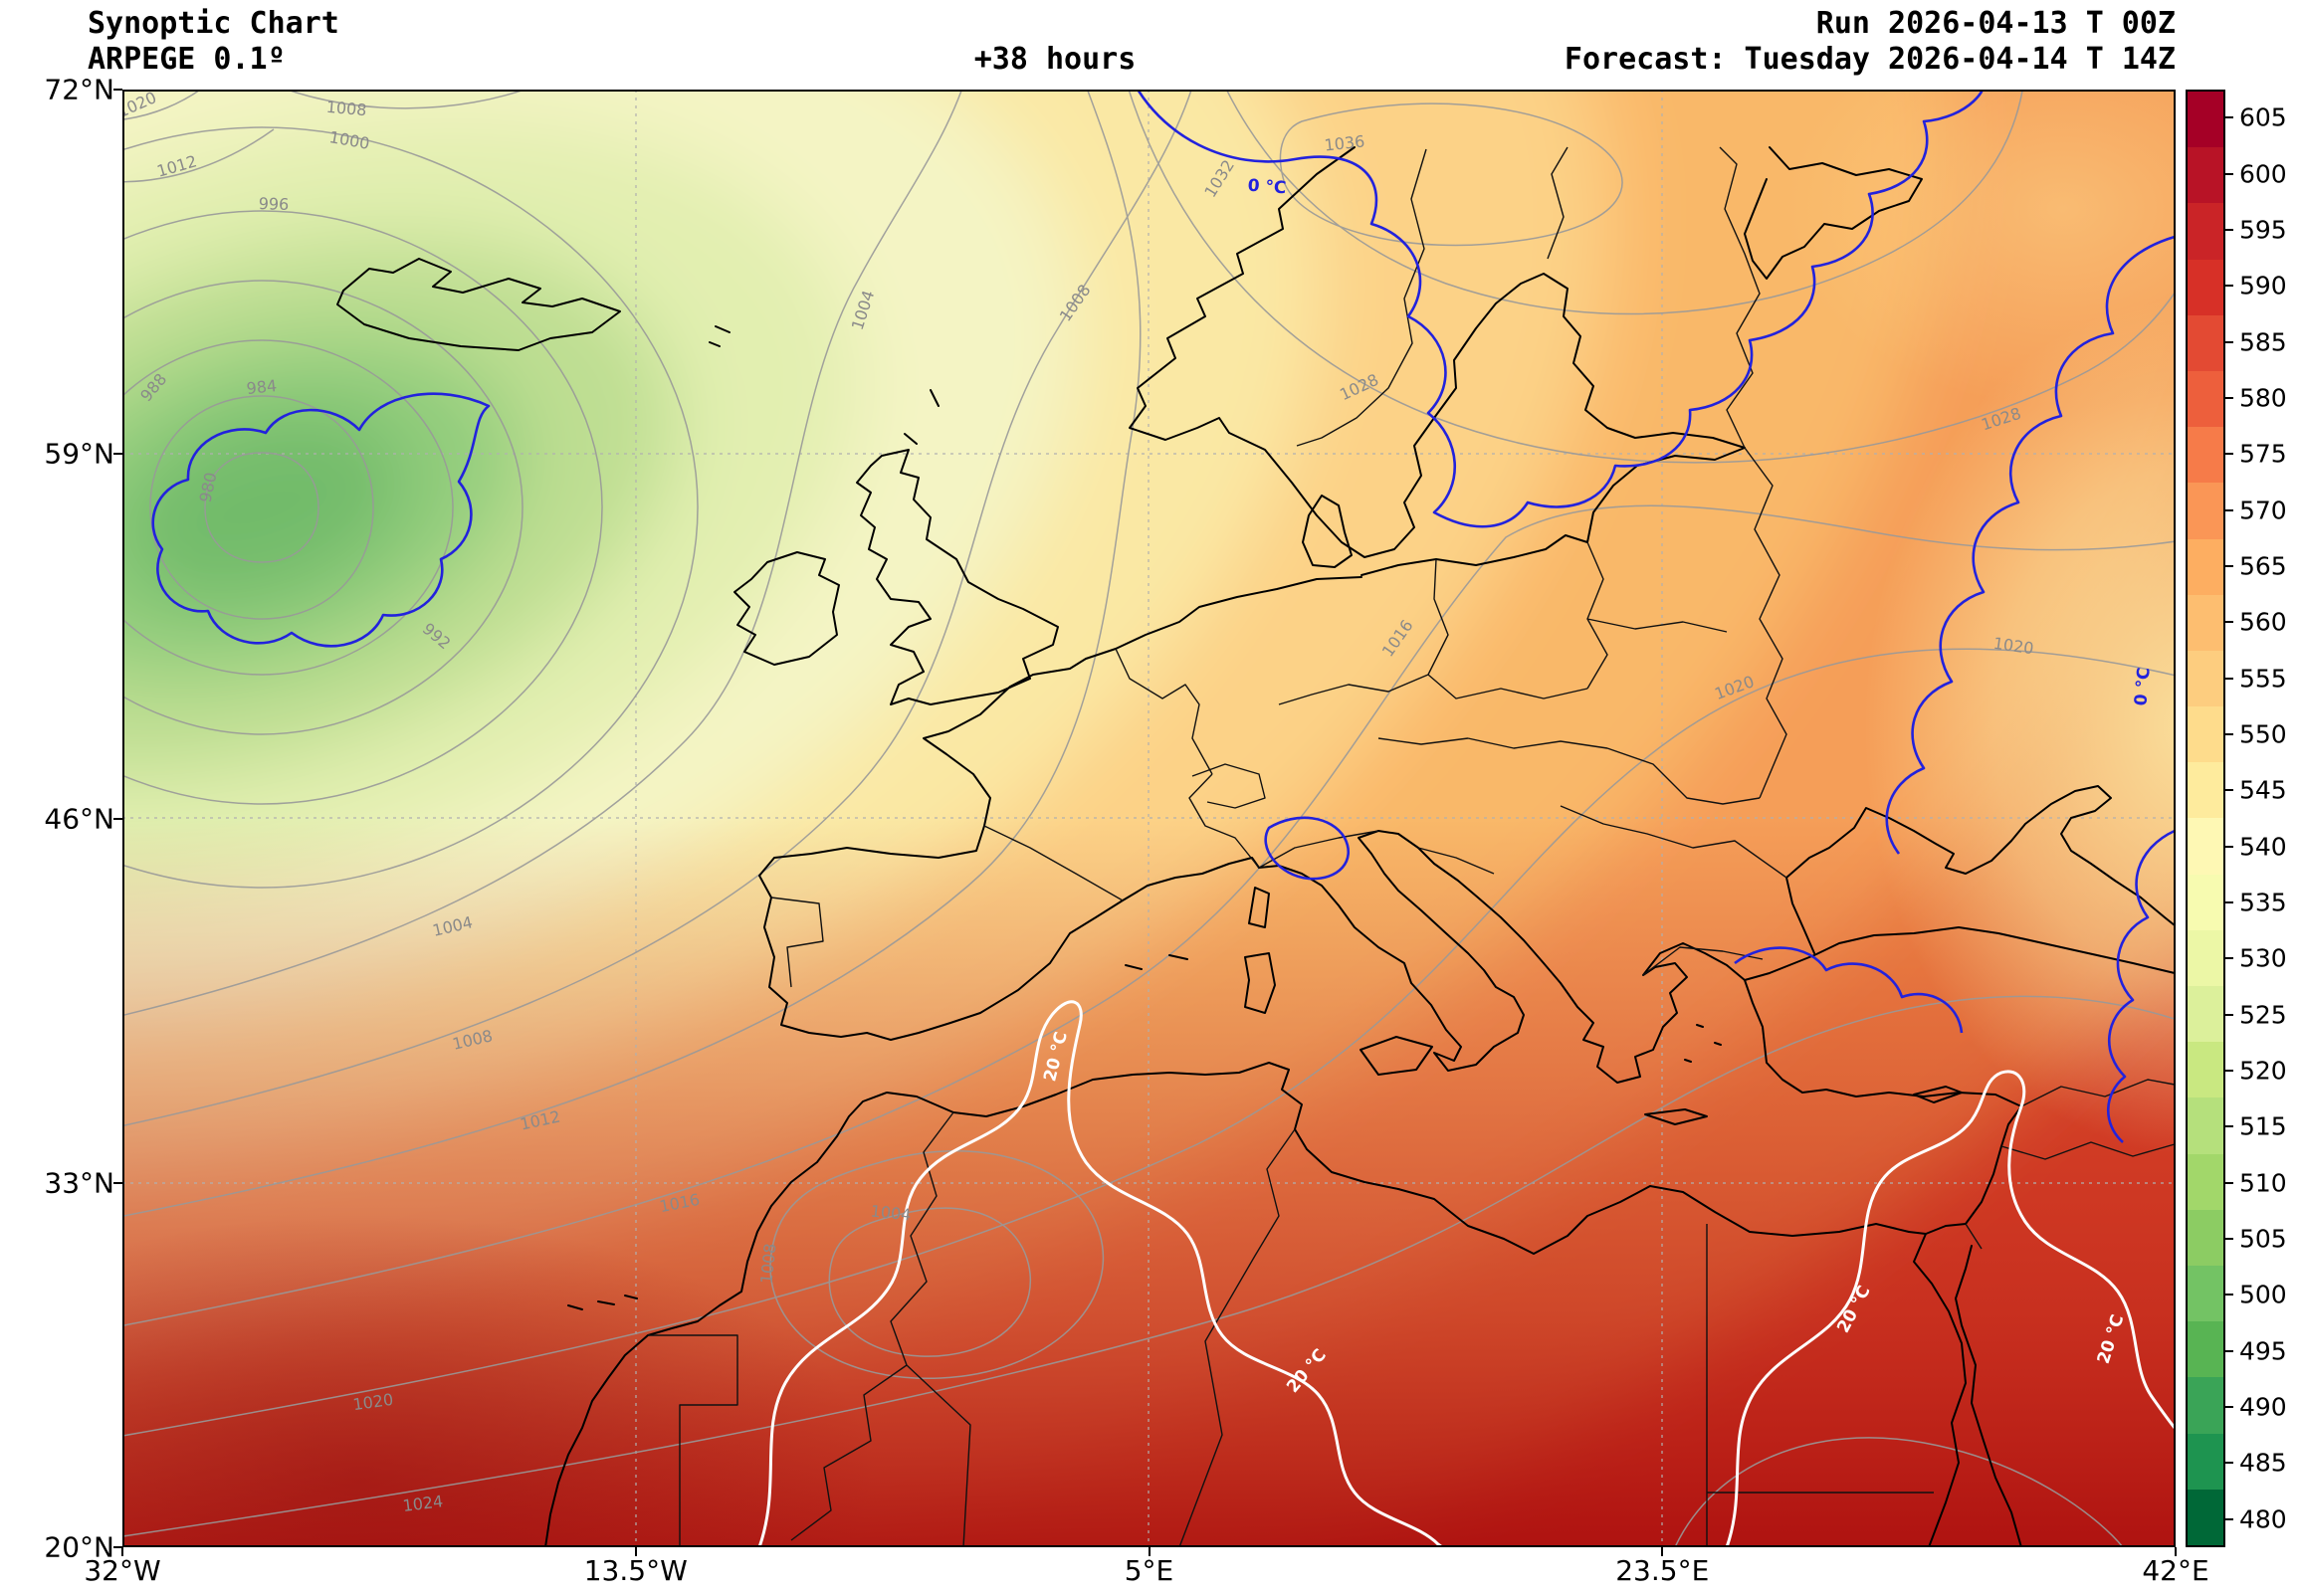 Image resolution: width=2302 pixels, height=1596 pixels. What do you see at coordinates (2263, 511) in the screenshot?
I see `colorbar-tick-label: 570` at bounding box center [2263, 511].